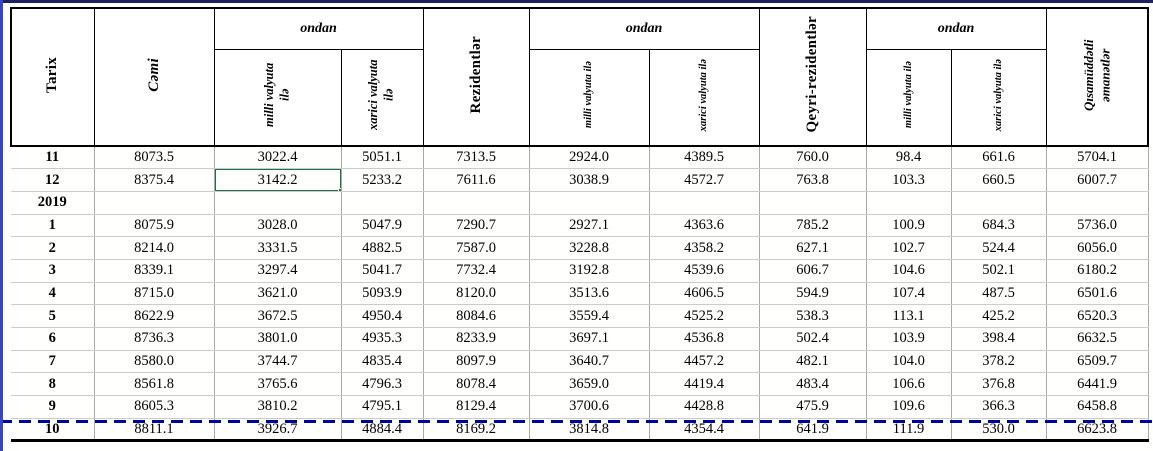  I want to click on data-cell: 8339.1, so click(154, 270).